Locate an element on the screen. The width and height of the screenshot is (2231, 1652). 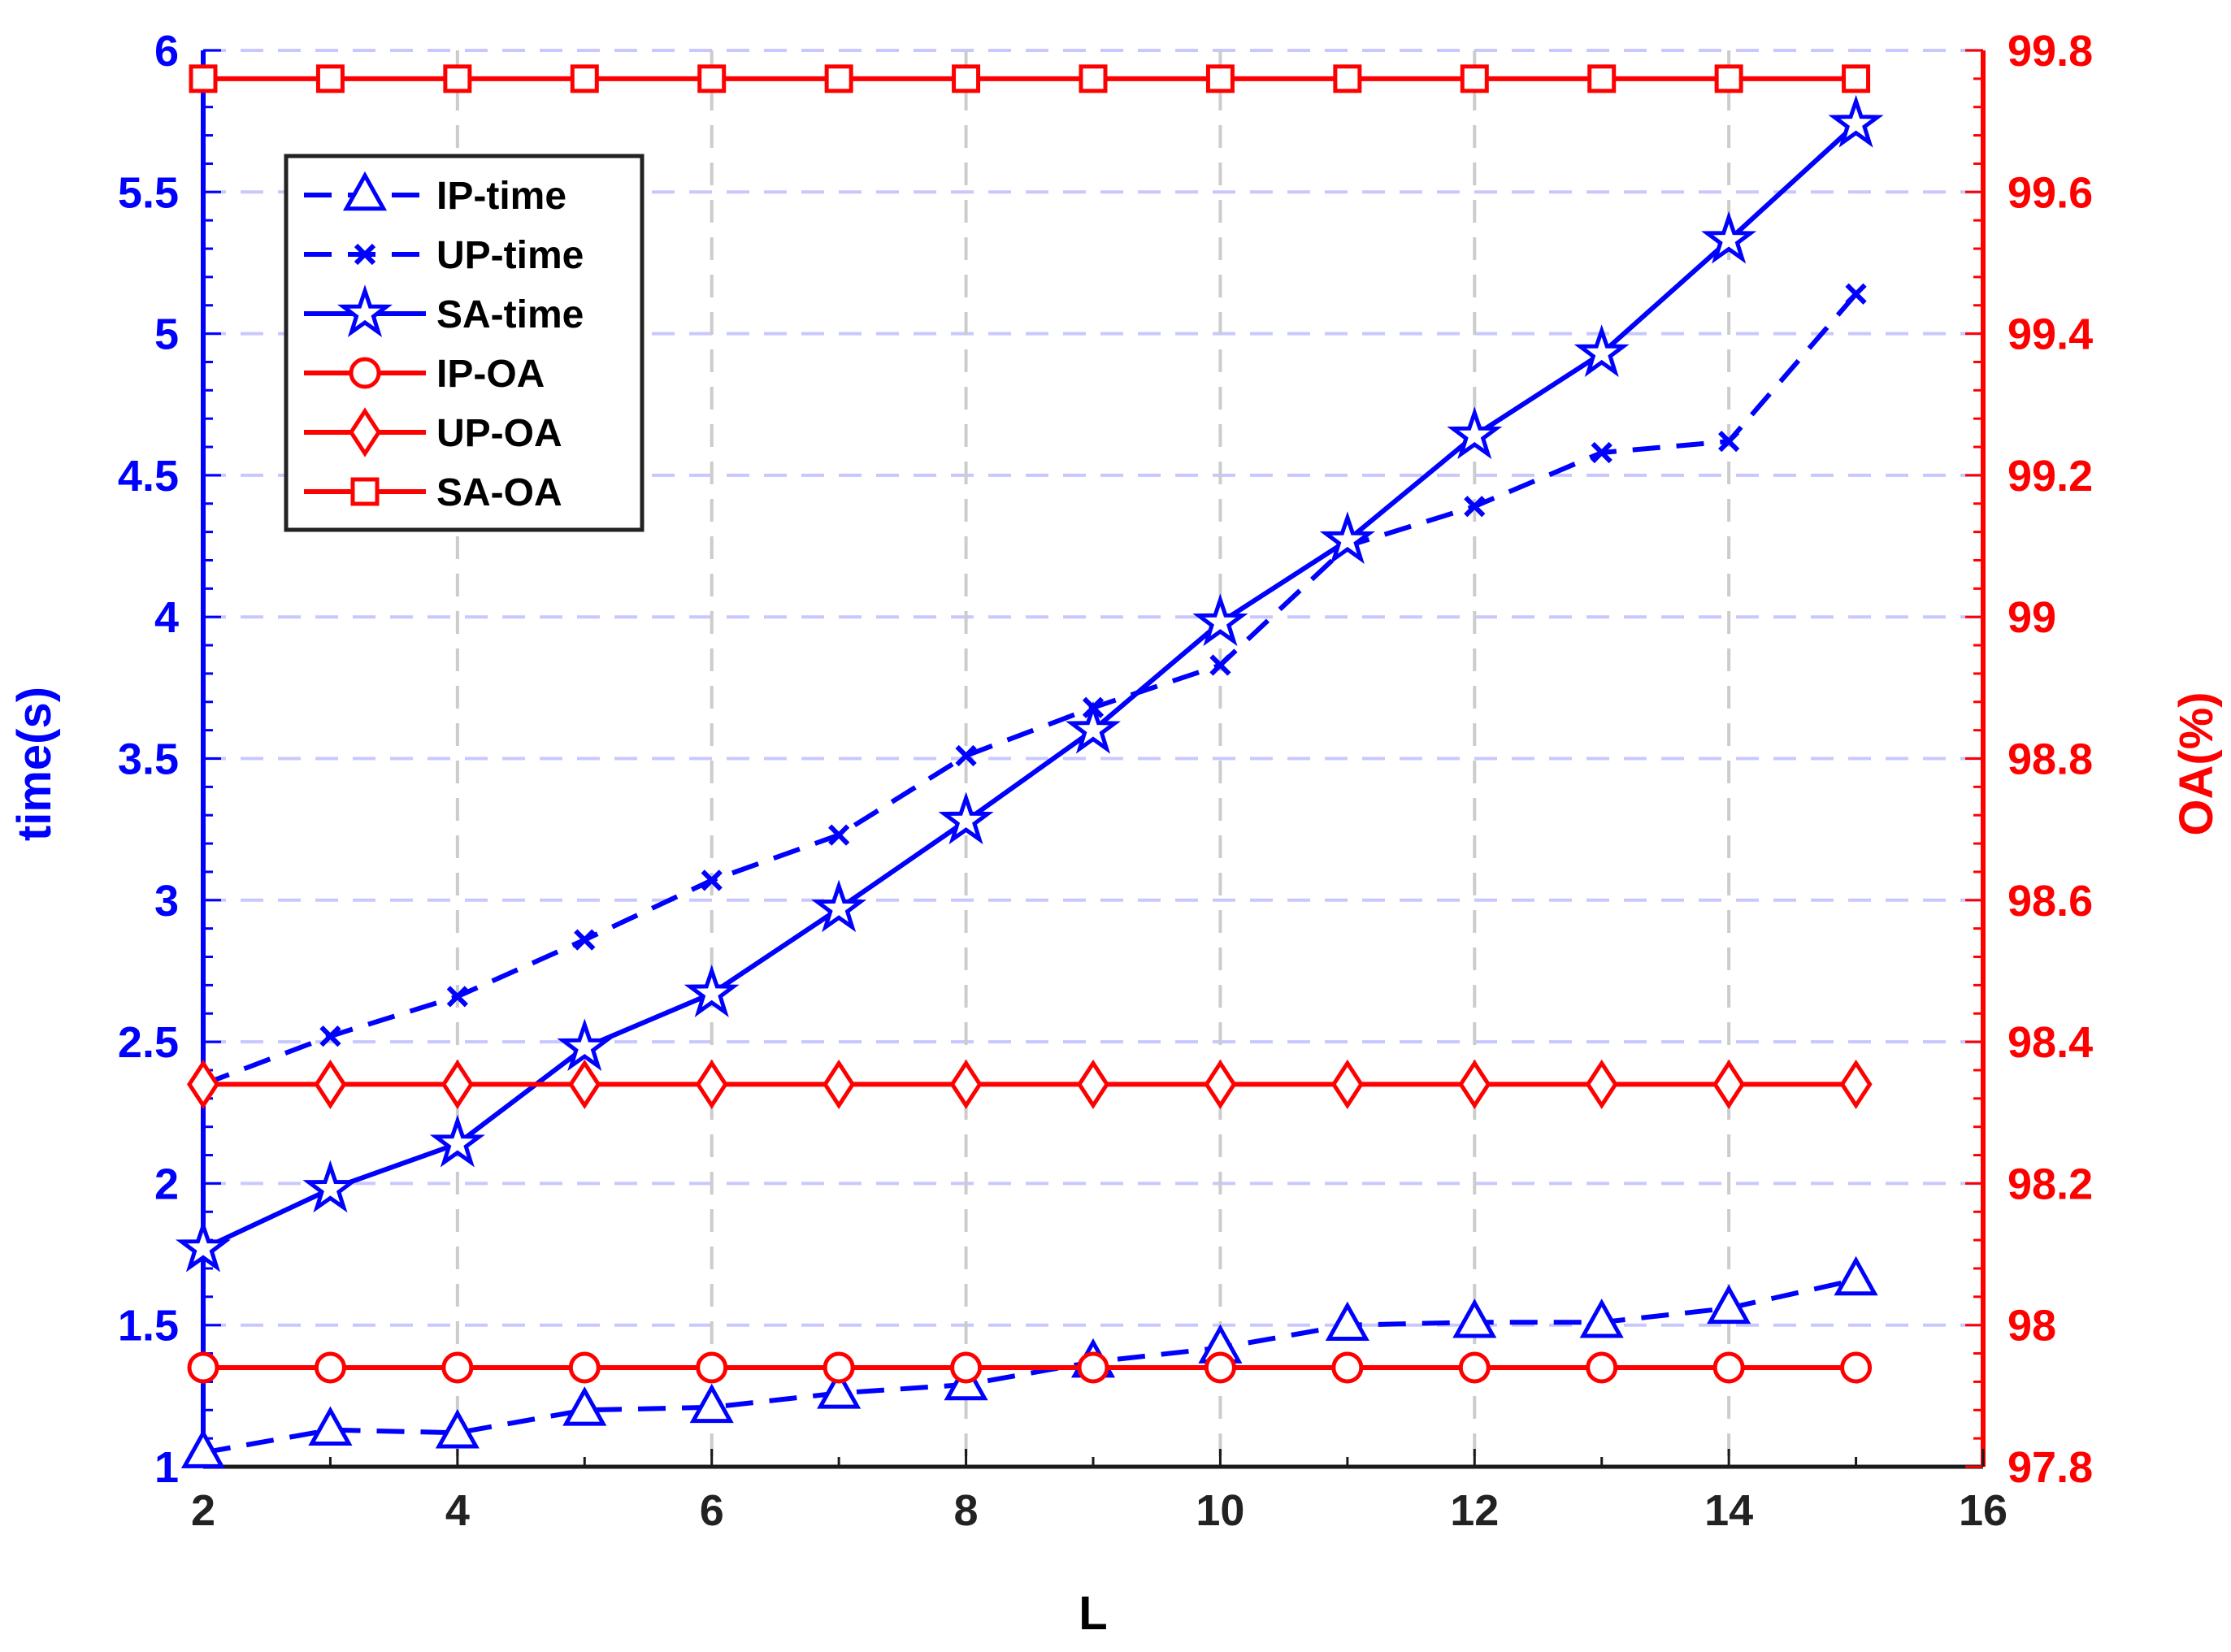
series-ip-oa is located at coordinates (1030, 1367).